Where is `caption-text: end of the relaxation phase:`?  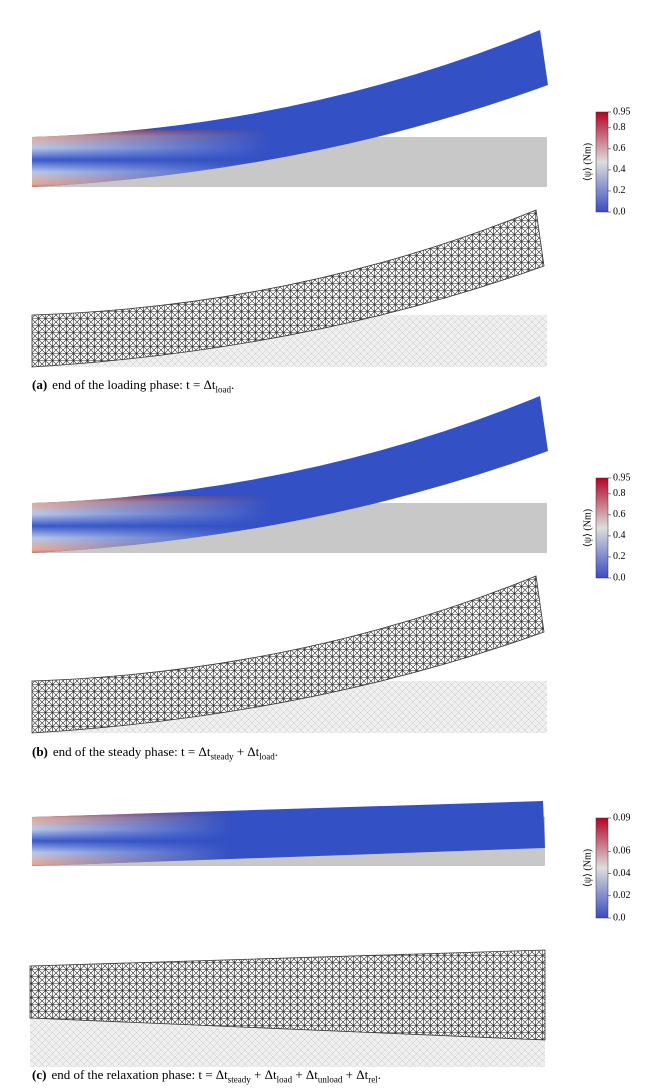 caption-text: end of the relaxation phase: is located at coordinates (123, 1074).